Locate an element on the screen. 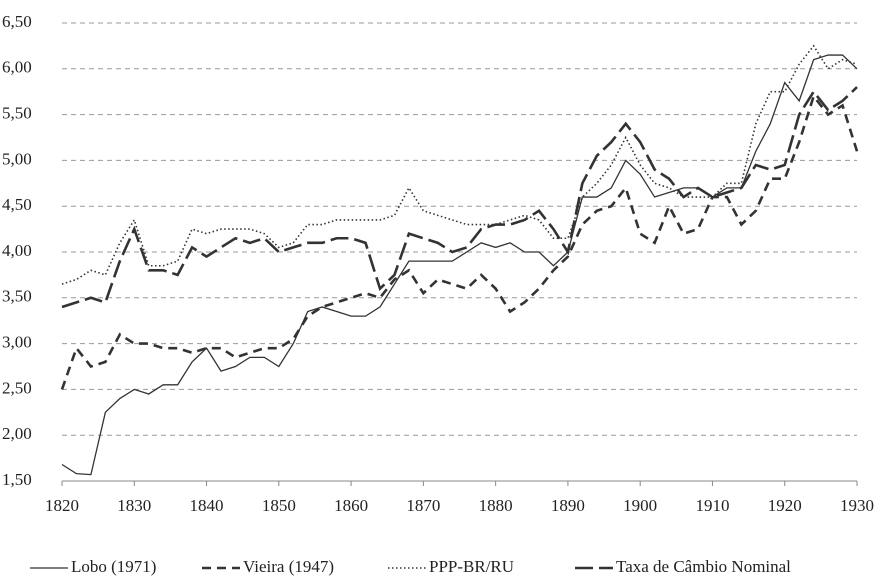 This screenshot has height=585, width=885. legend-label: Taxa de Câmbio Nominal is located at coordinates (703, 566).